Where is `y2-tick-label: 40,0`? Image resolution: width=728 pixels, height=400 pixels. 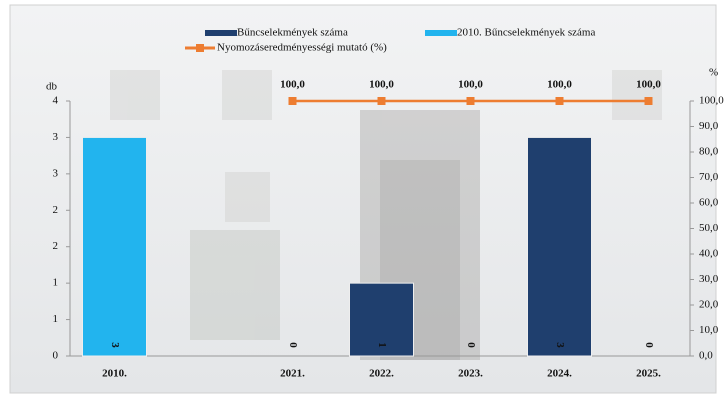
y2-tick-label: 40,0 is located at coordinates (709, 254).